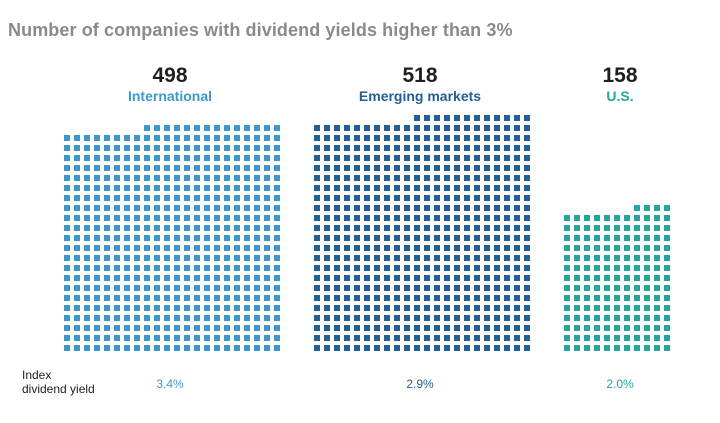 This screenshot has width=720, height=423. Describe the element at coordinates (170, 75) in the screenshot. I see `count-international: 498` at that location.